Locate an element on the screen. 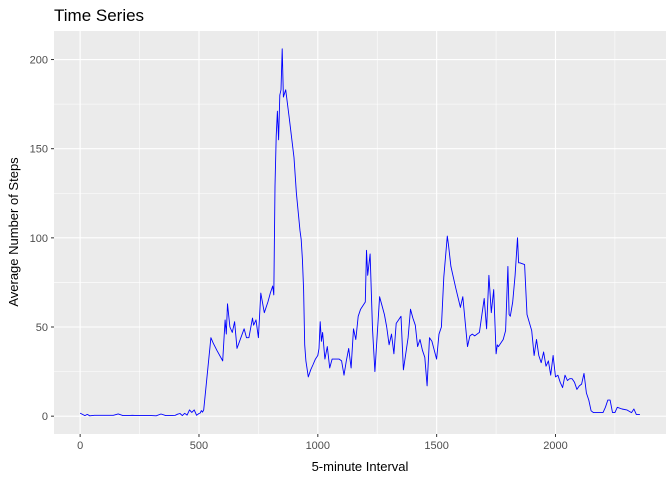 The width and height of the screenshot is (672, 480). x-tick-label: 1500 is located at coordinates (436, 446).